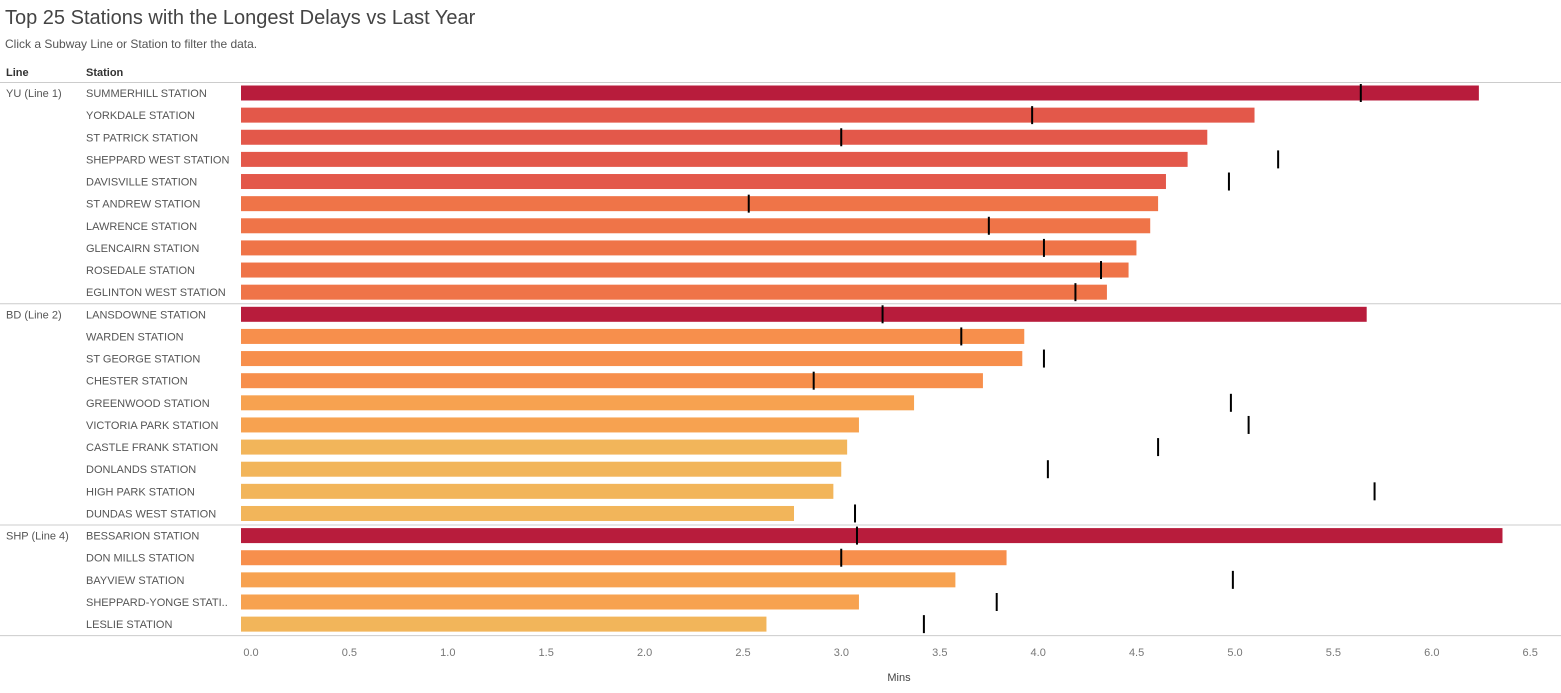  Describe the element at coordinates (146, 315) in the screenshot. I see `station-label: LANSDOWNE STATION` at that location.